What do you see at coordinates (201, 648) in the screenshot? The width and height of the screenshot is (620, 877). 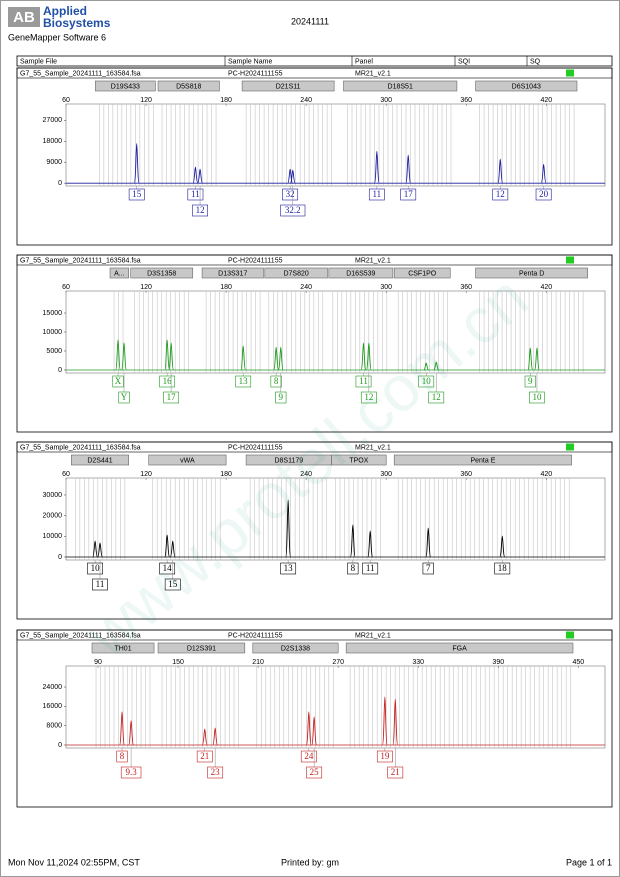 I see `marker-name: D12S391` at bounding box center [201, 648].